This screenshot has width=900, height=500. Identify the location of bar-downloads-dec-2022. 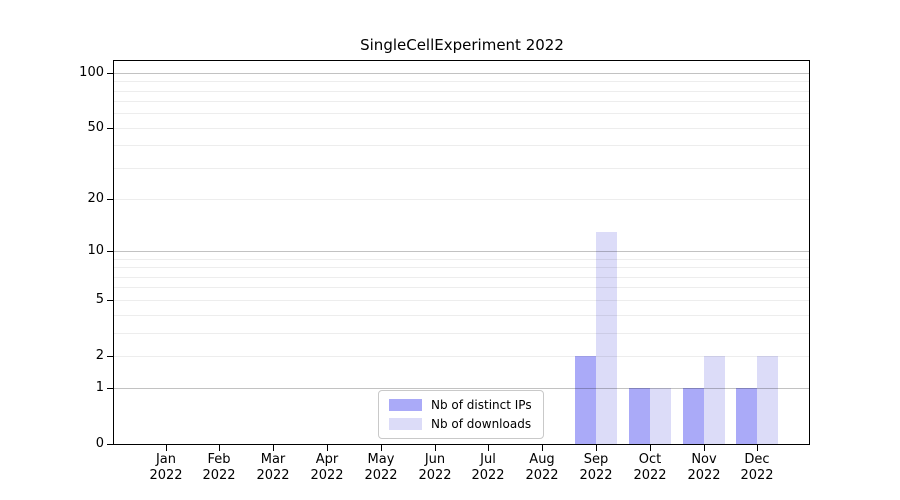
(768, 399).